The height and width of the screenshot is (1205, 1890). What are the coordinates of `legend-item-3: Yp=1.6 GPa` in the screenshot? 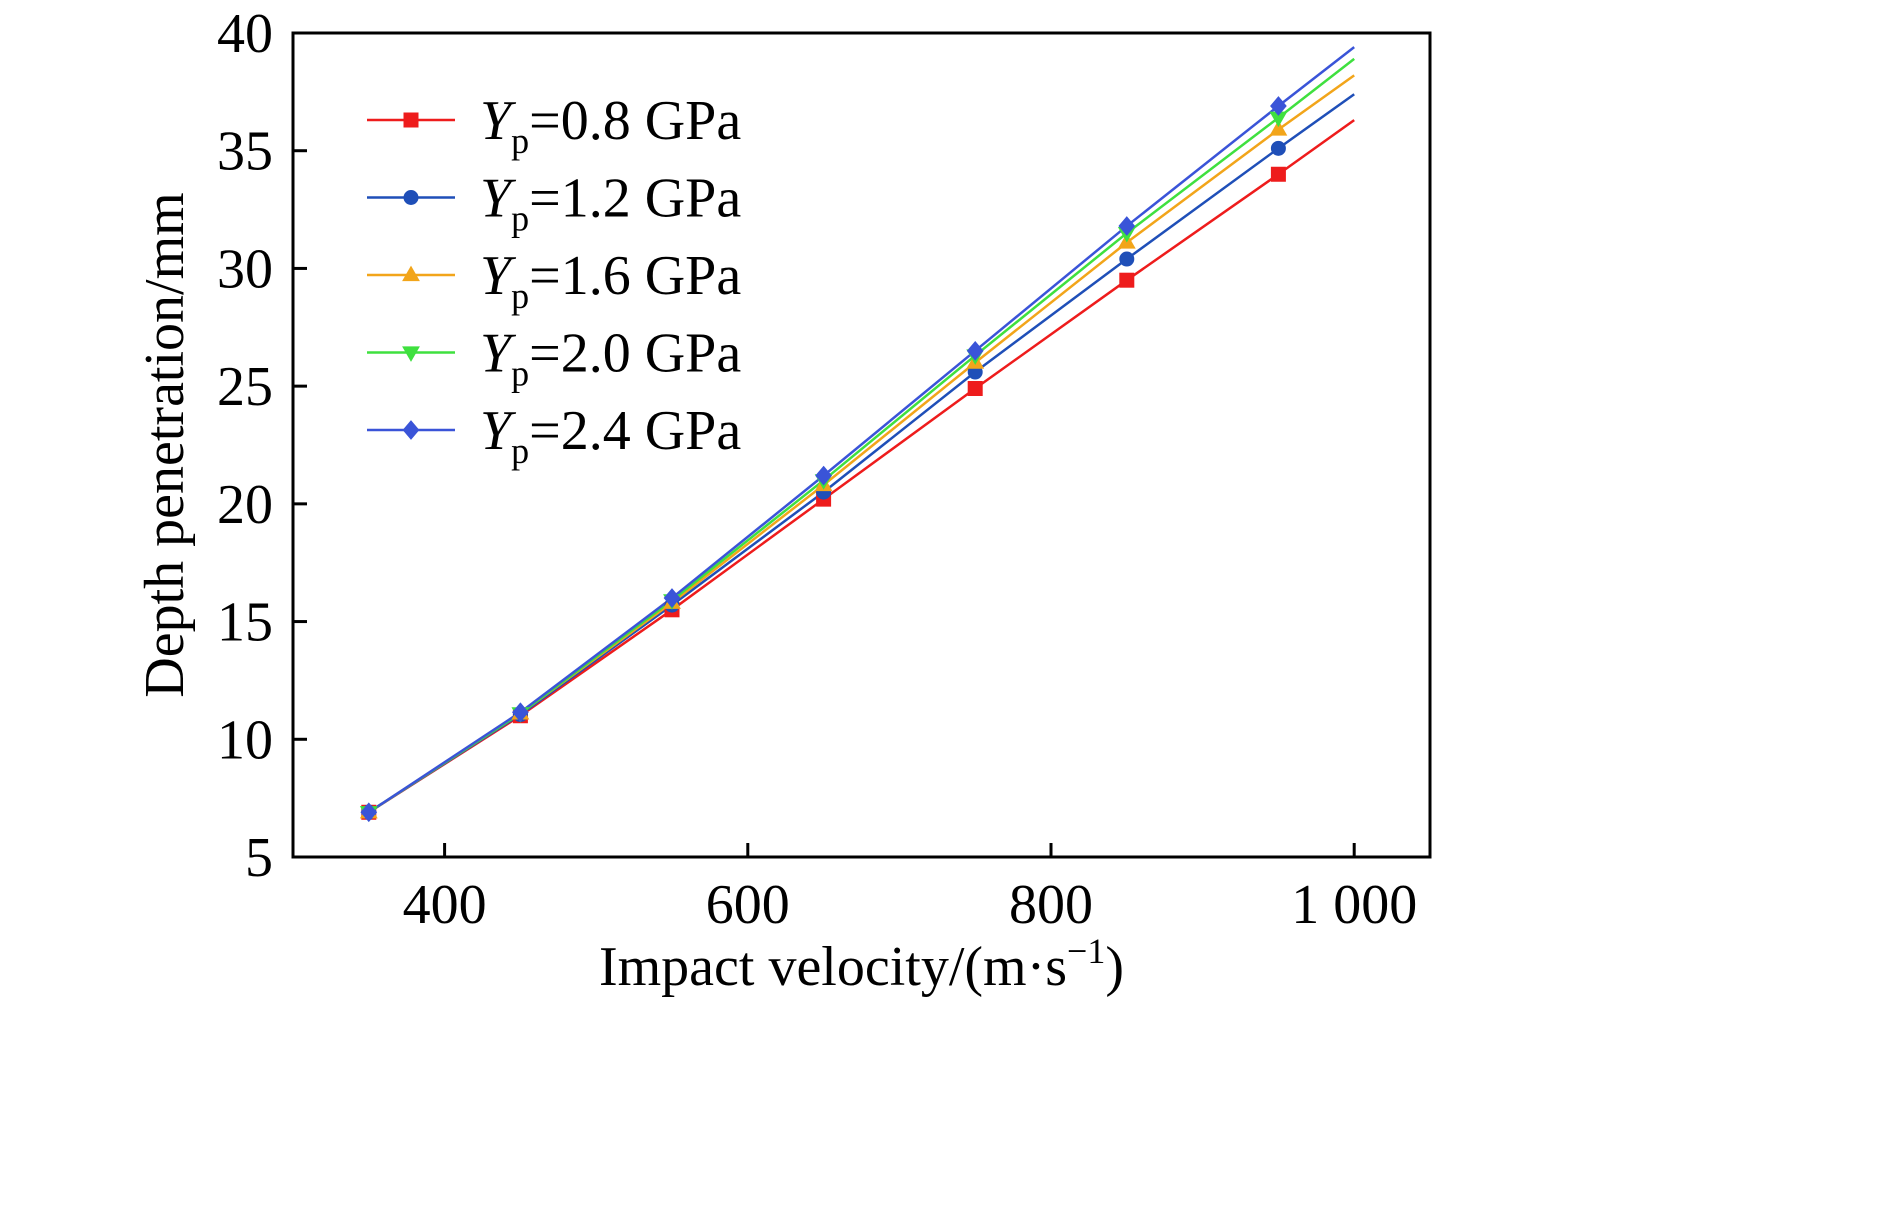 It's located at (554, 280).